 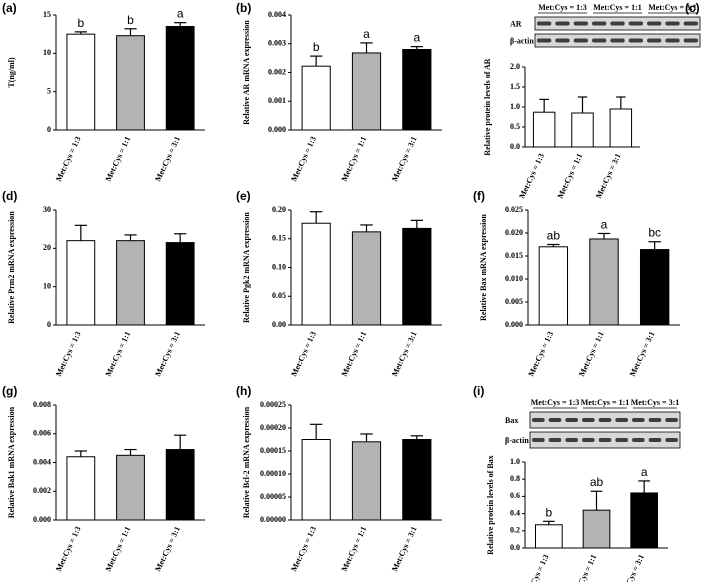 What do you see at coordinates (562, 7) in the screenshot?
I see `blot-lane-label: Met:Cys = 1:3` at bounding box center [562, 7].